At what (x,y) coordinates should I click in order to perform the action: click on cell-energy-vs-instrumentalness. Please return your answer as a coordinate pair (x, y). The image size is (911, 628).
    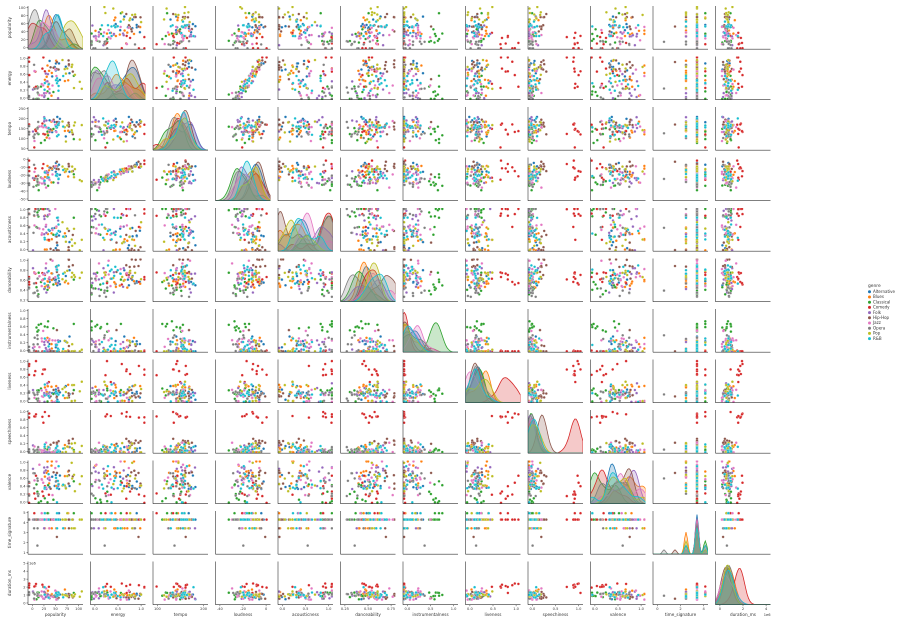
    Looking at the image, I should click on (430, 78).